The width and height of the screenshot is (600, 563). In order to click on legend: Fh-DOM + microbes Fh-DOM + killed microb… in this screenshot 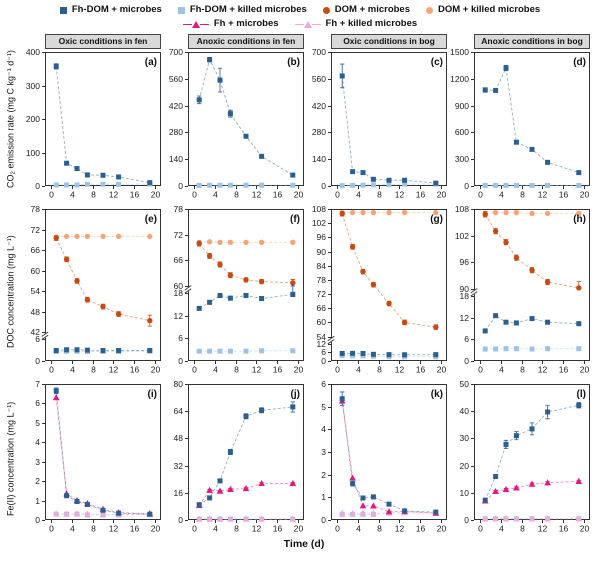, I will do `click(300, 17)`.